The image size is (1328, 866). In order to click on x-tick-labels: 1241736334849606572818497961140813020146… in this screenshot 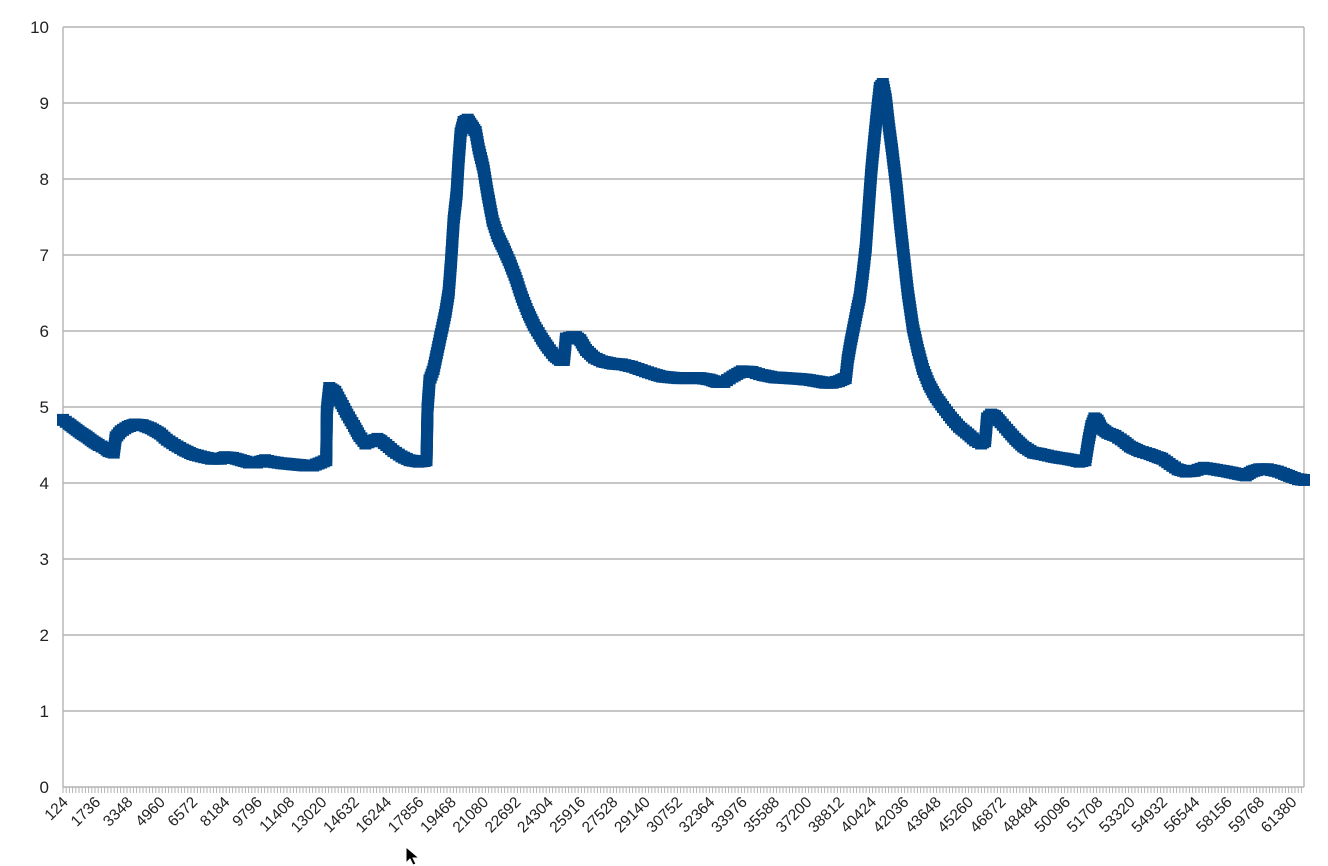, I will do `click(671, 815)`.